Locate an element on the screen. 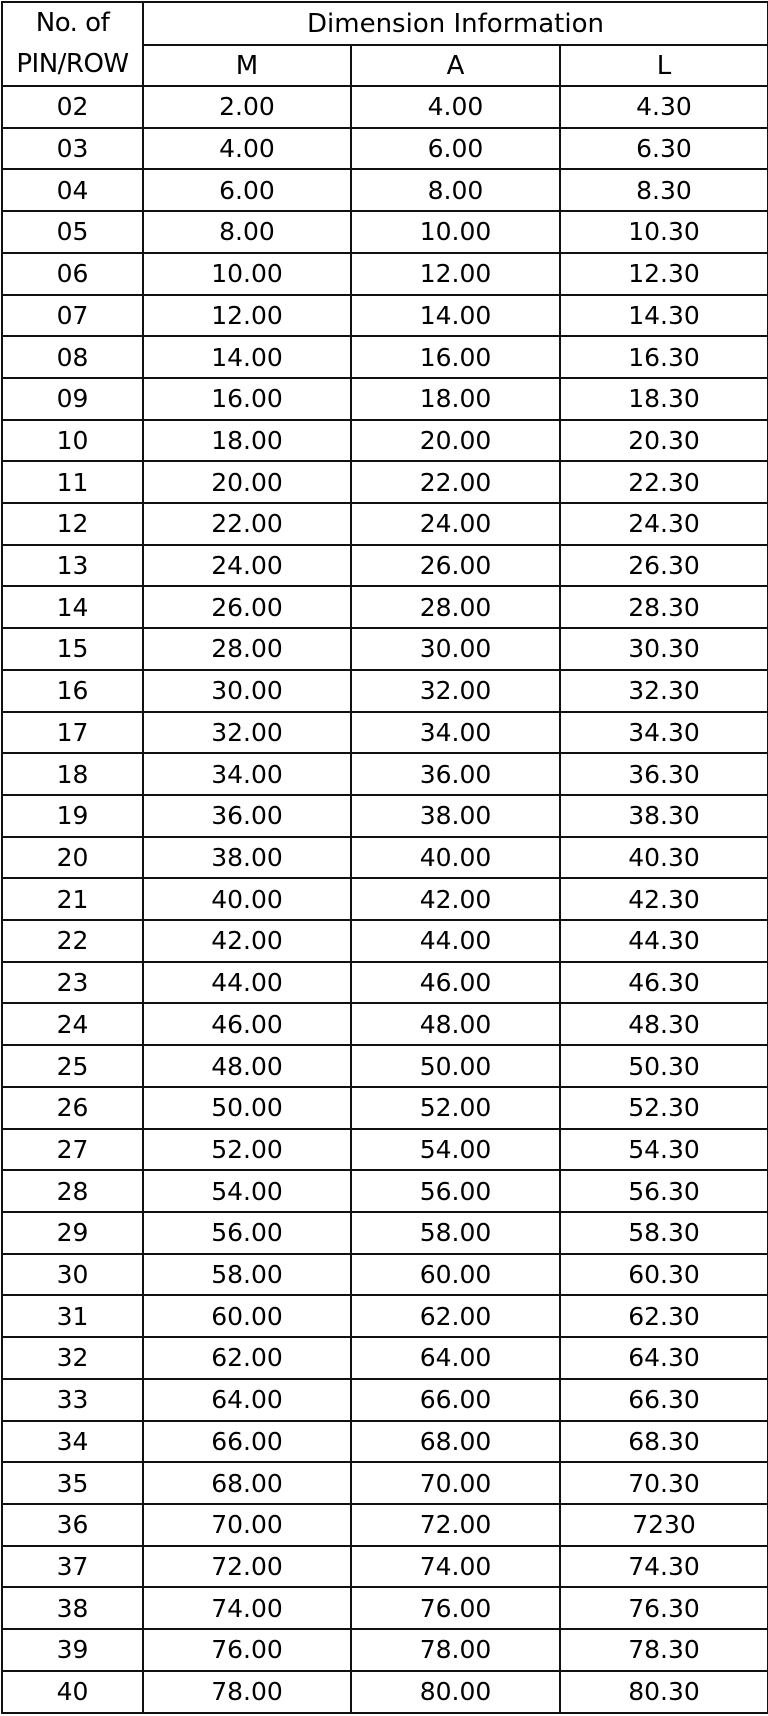  m-cell: 68.00 is located at coordinates (247, 1483).